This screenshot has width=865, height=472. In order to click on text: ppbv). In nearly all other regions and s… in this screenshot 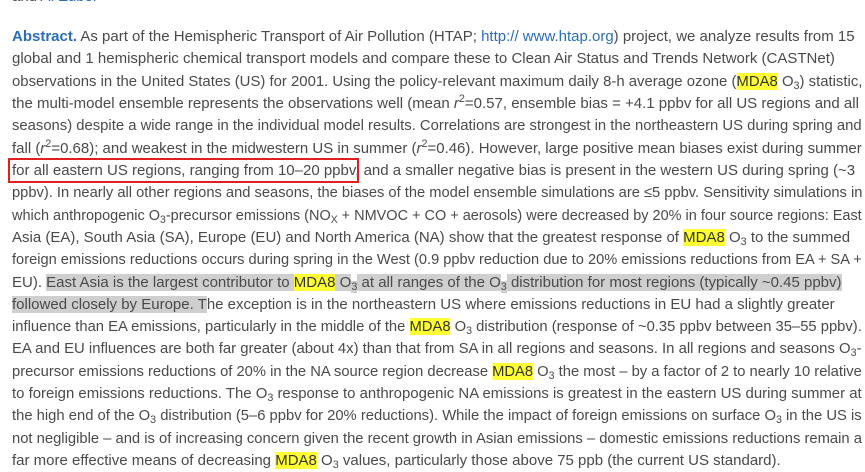, I will do `click(437, 193)`.